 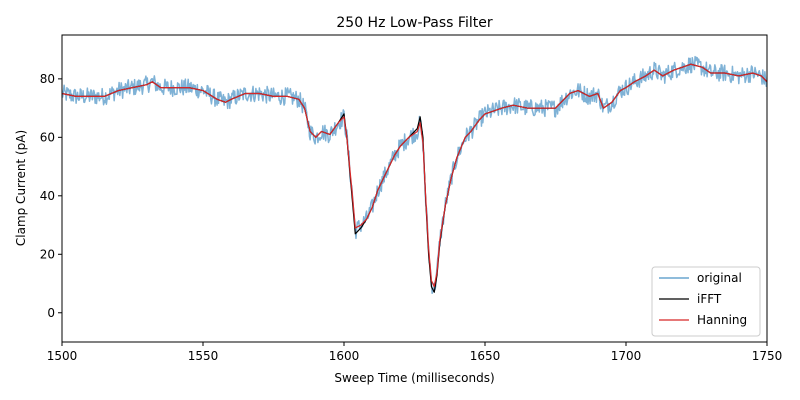 I want to click on x-axis-label: Sweep Time (milliseconds), so click(x=414, y=378).